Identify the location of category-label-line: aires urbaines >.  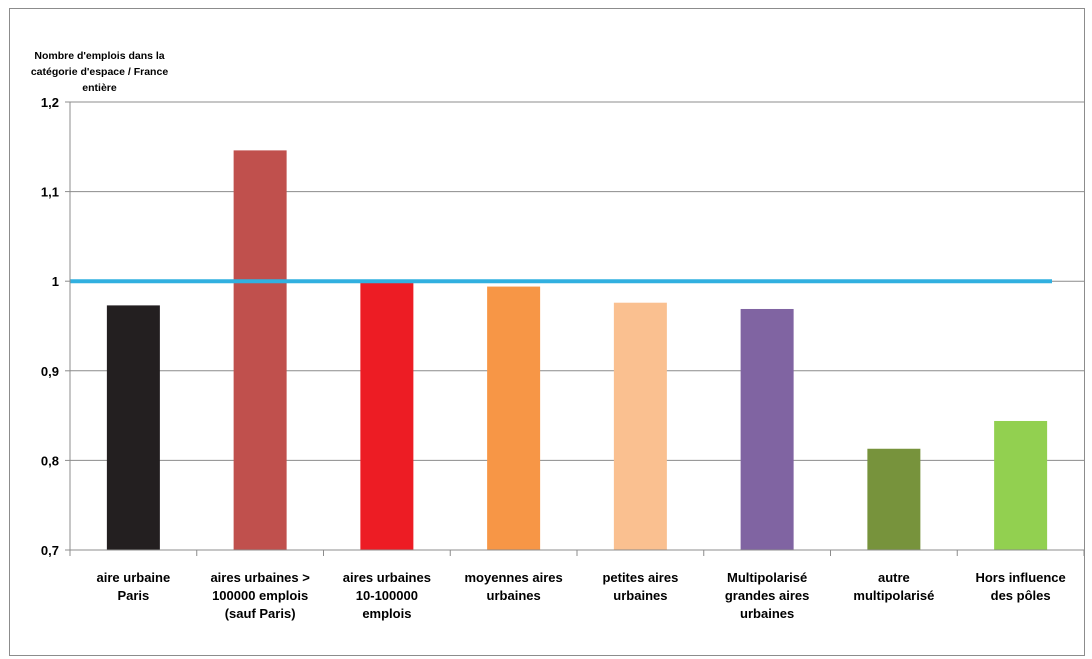
(260, 577).